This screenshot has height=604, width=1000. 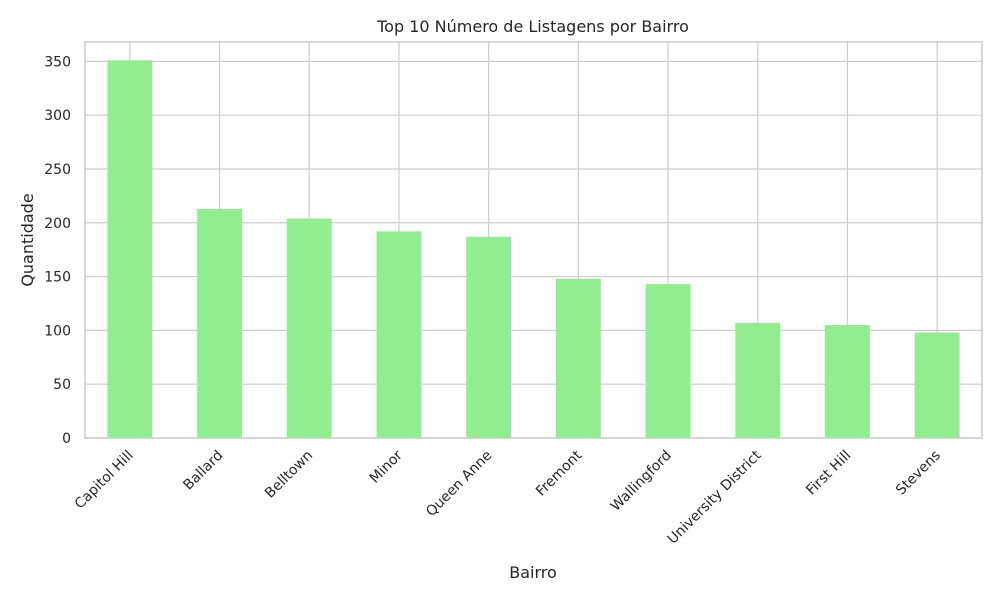 I want to click on x-tick-label: Queen Anne, so click(x=459, y=484).